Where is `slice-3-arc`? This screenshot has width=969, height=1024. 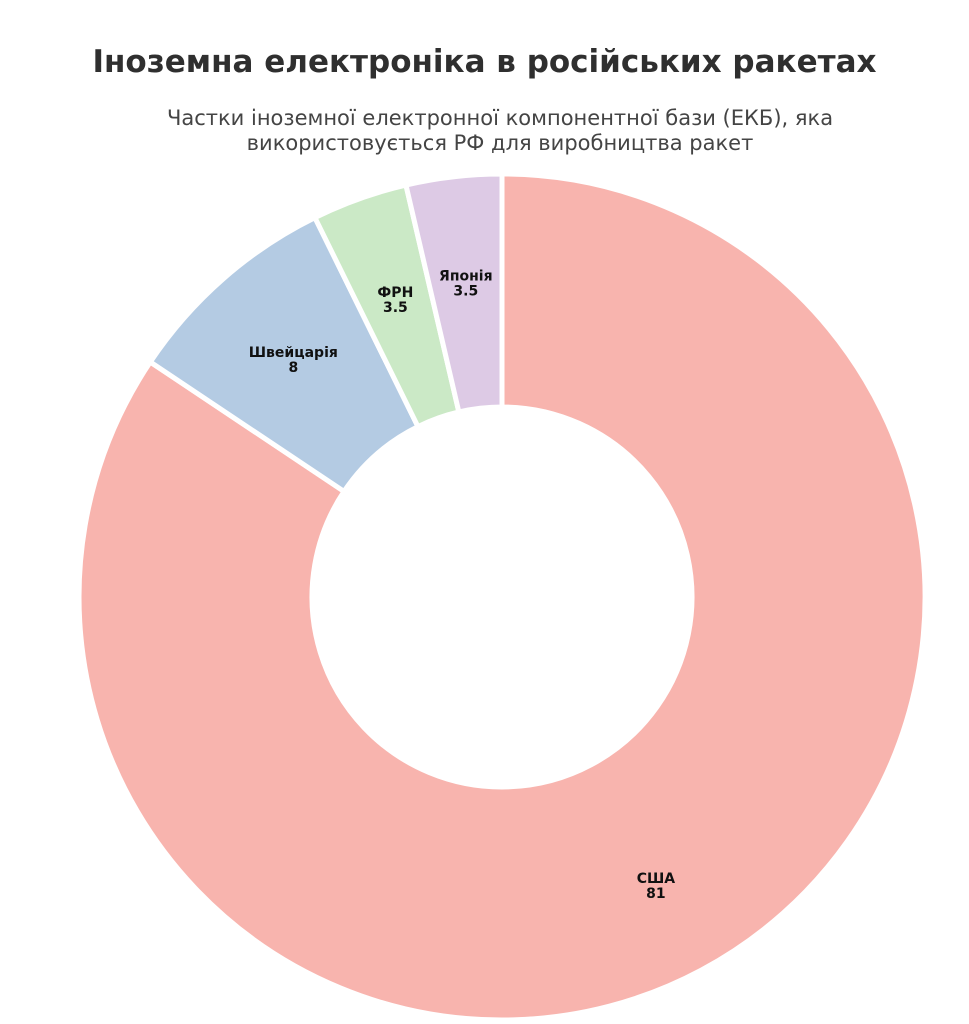 slice-3-arc is located at coordinates (454, 293).